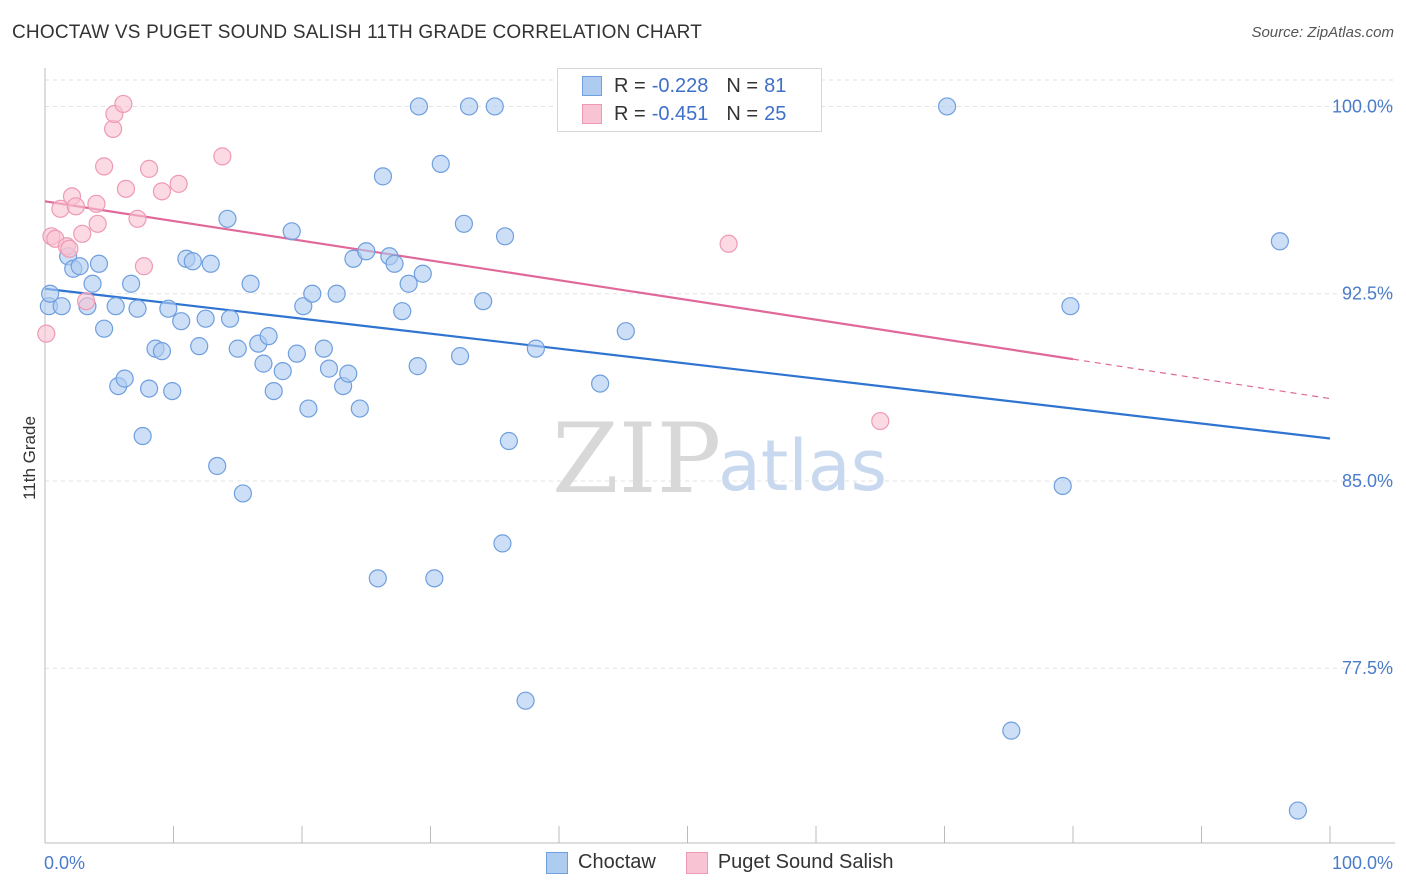 This screenshot has width=1406, height=892. Describe the element at coordinates (775, 85) in the screenshot. I see `legend-n-value: 81` at that location.